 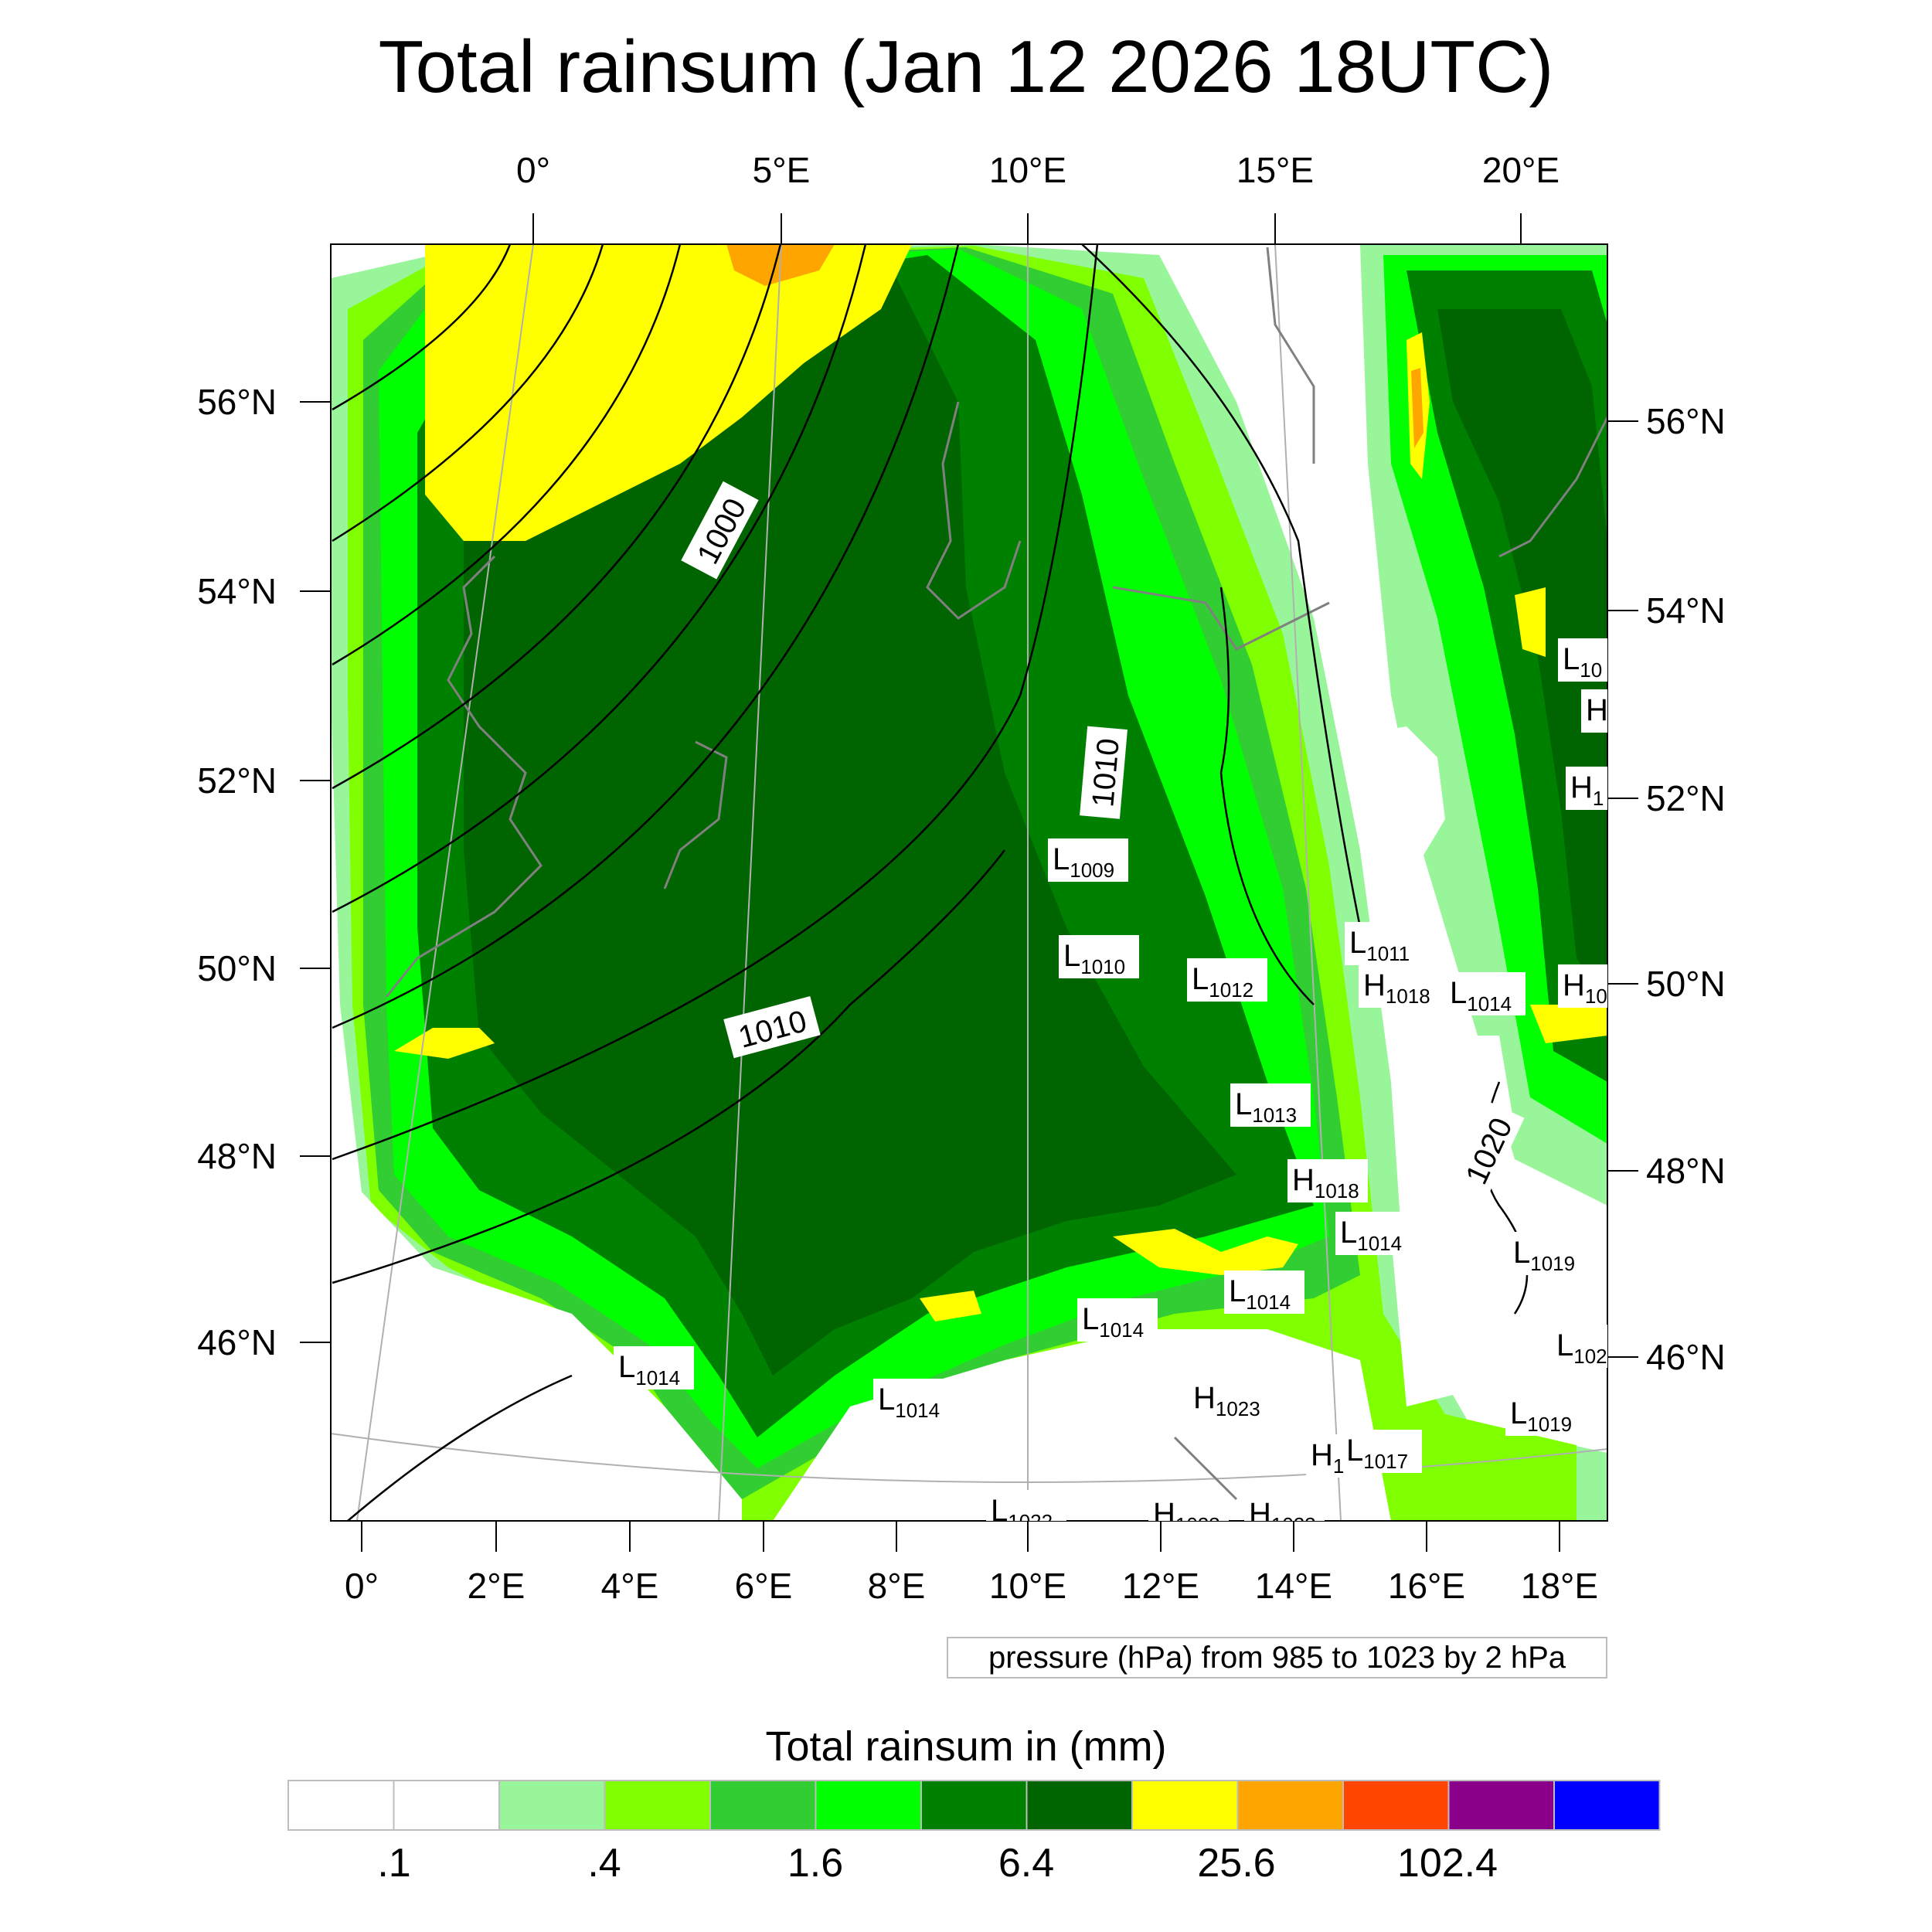 What do you see at coordinates (1686, 984) in the screenshot?
I see `right-lat-label: 50°N` at bounding box center [1686, 984].